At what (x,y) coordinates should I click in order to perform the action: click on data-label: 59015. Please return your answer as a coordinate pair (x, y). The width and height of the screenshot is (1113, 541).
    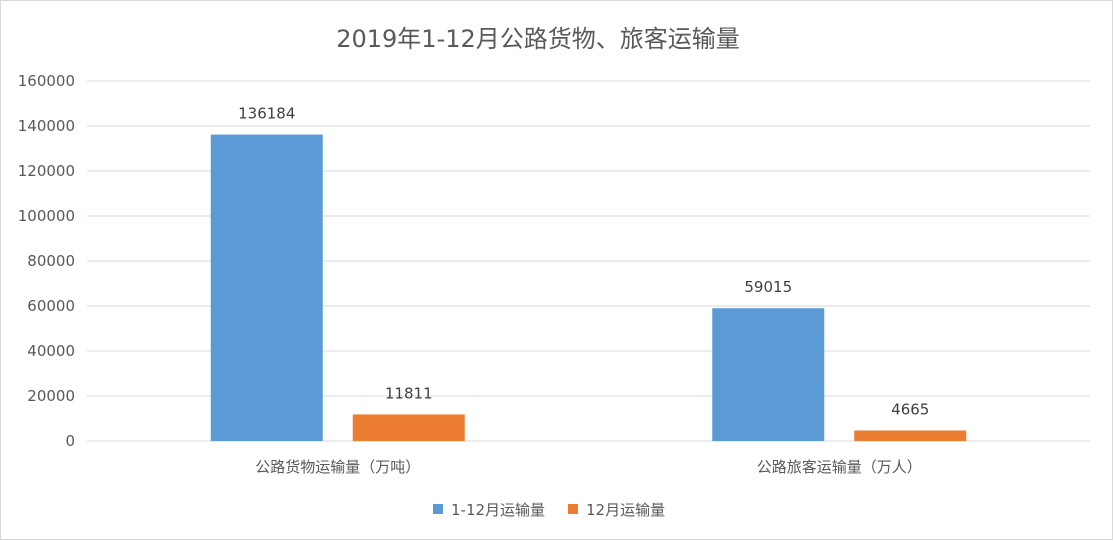
    Looking at the image, I should click on (768, 287).